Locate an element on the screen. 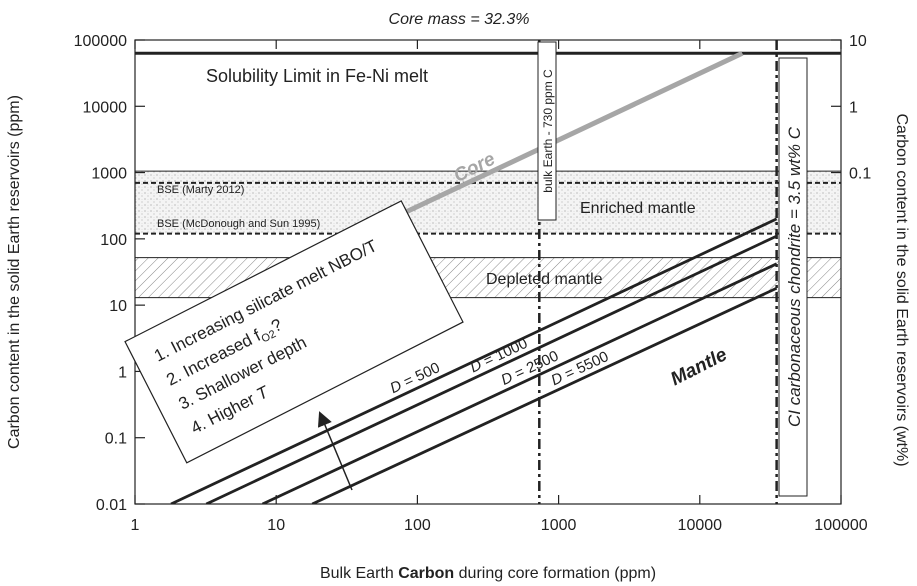 Image resolution: width=917 pixels, height=586 pixels. depleted-mantle-label: Depleted mantle is located at coordinates (544, 279).